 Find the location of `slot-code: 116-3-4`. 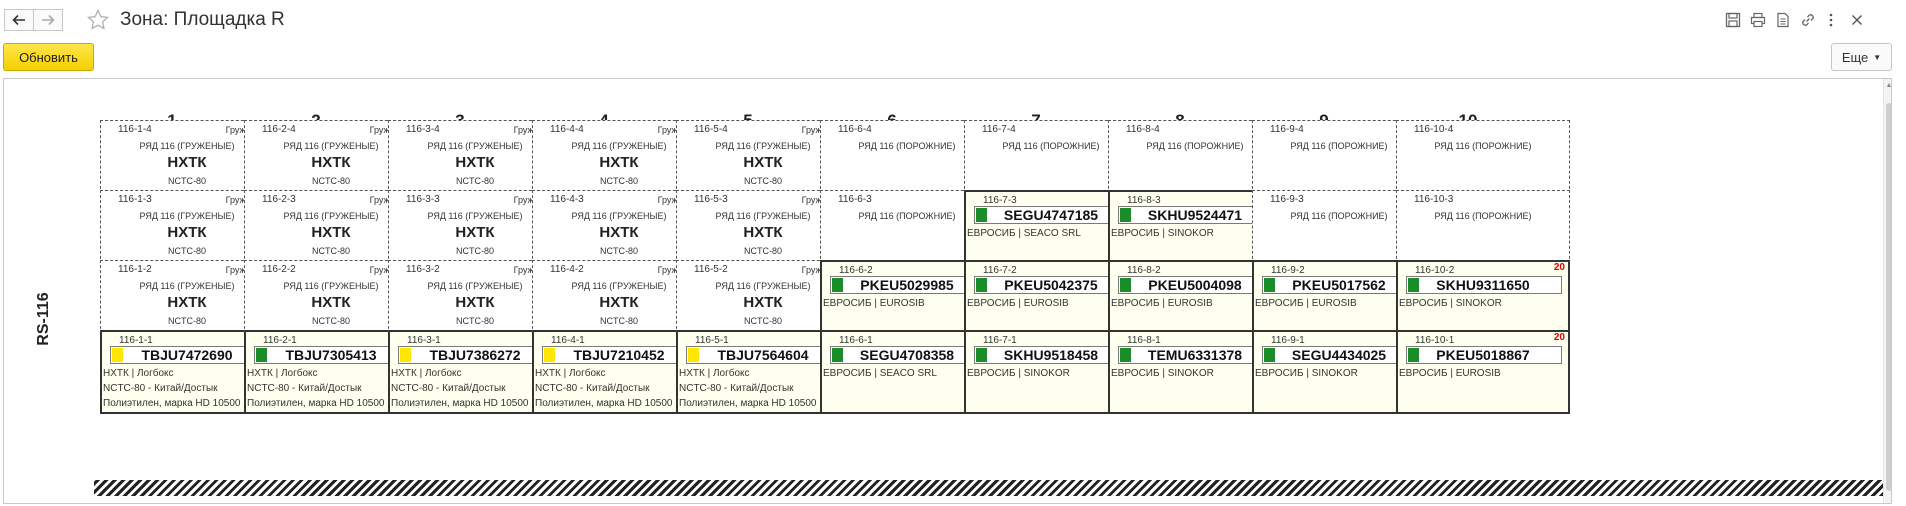

slot-code: 116-3-4 is located at coordinates (423, 129).